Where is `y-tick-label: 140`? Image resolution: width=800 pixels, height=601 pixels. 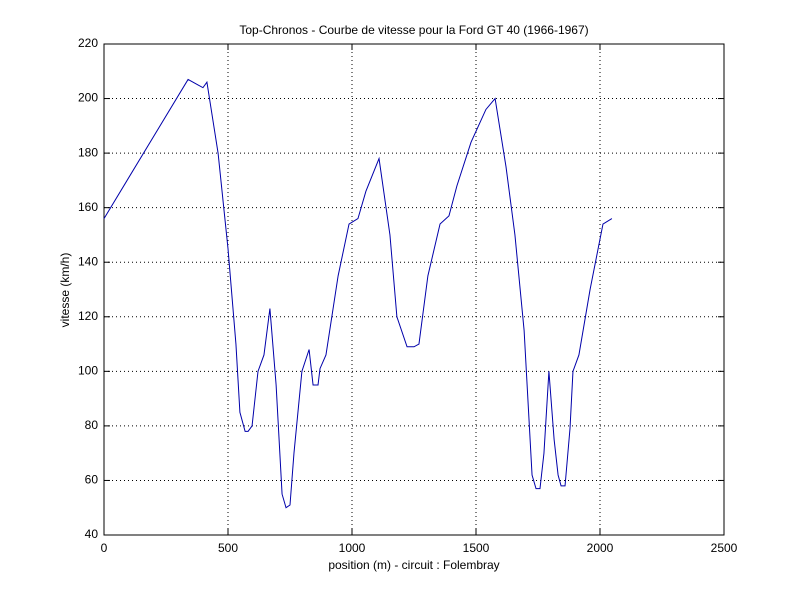
y-tick-label: 140 is located at coordinates (88, 261).